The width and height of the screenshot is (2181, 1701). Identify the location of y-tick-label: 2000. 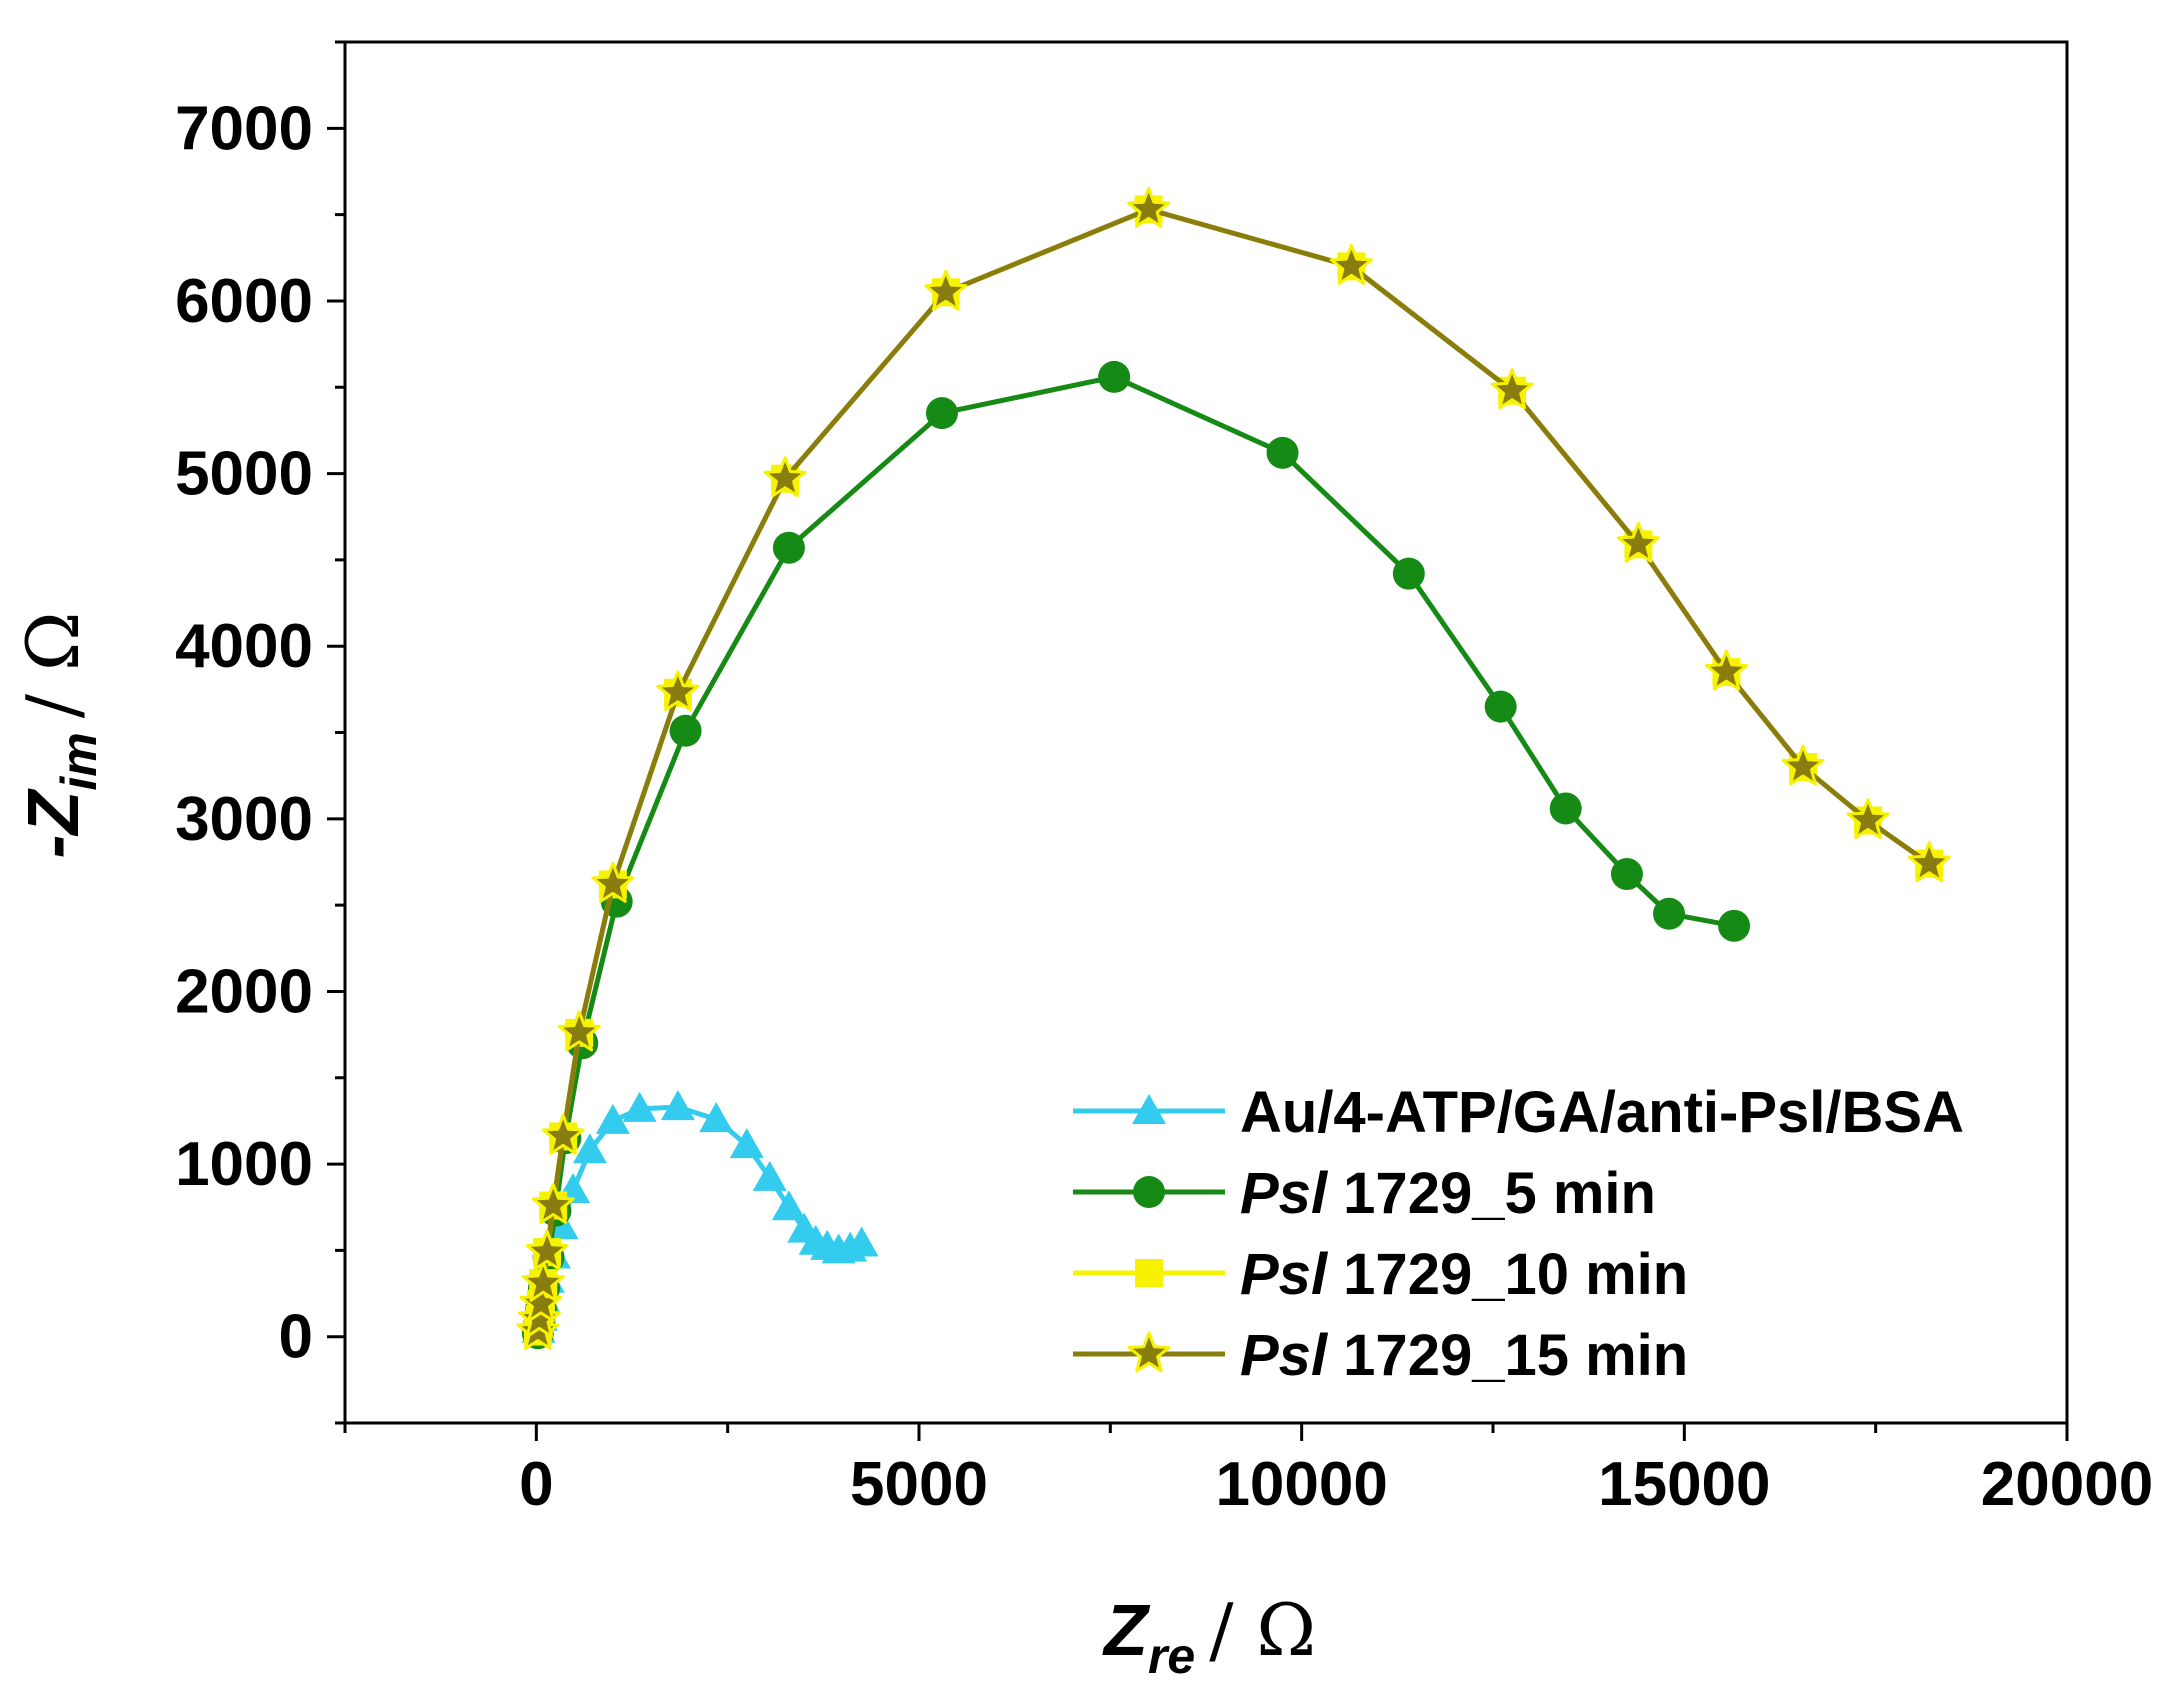
(244, 991).